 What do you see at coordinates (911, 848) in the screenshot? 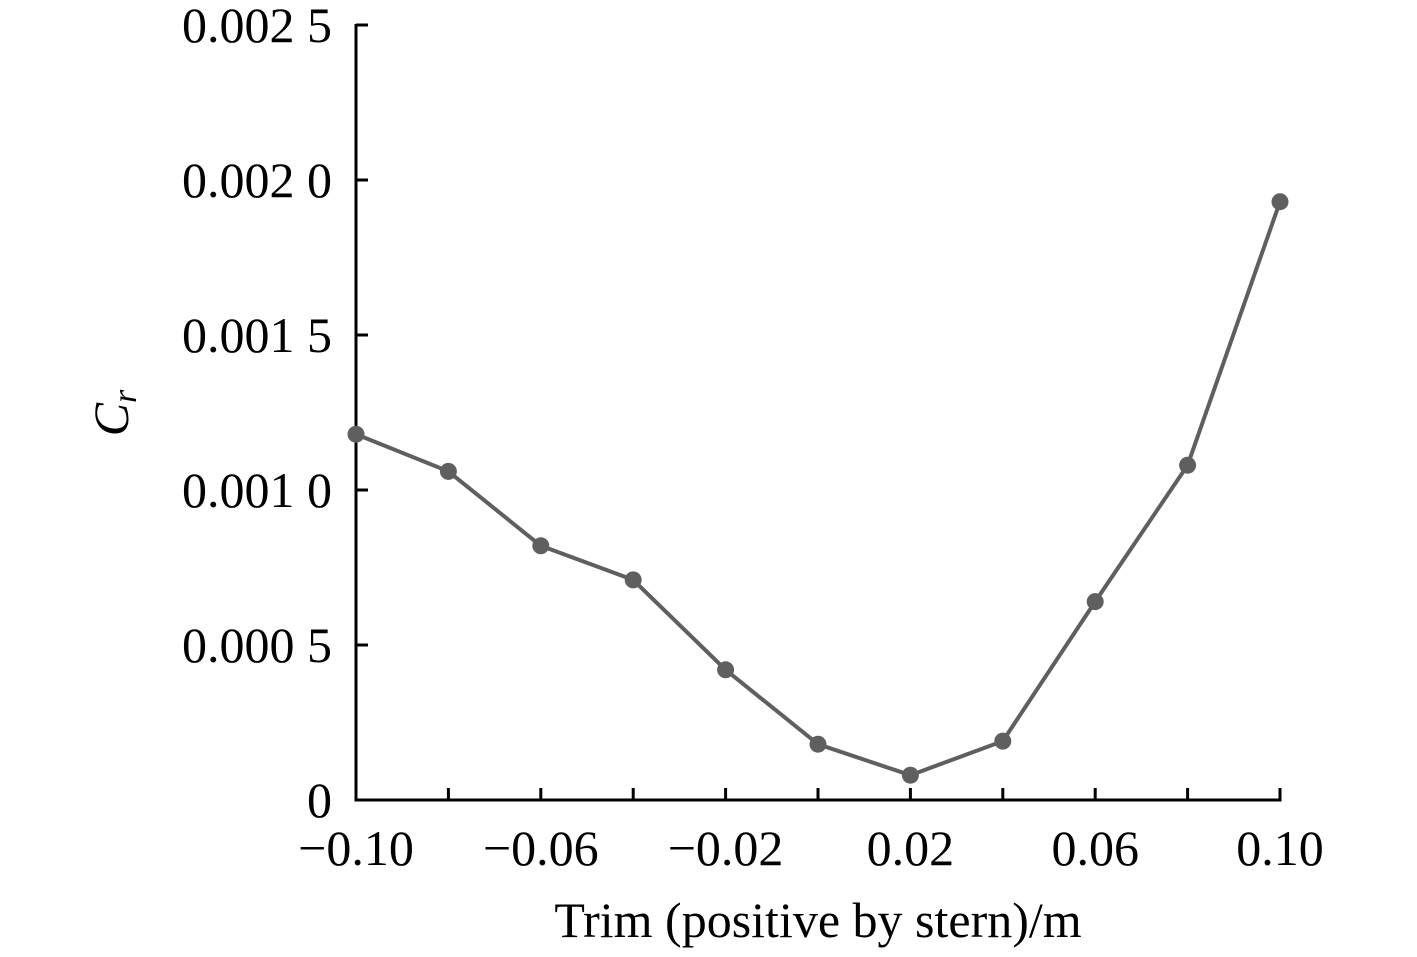
I see `x-tick-label: 0.02` at bounding box center [911, 848].